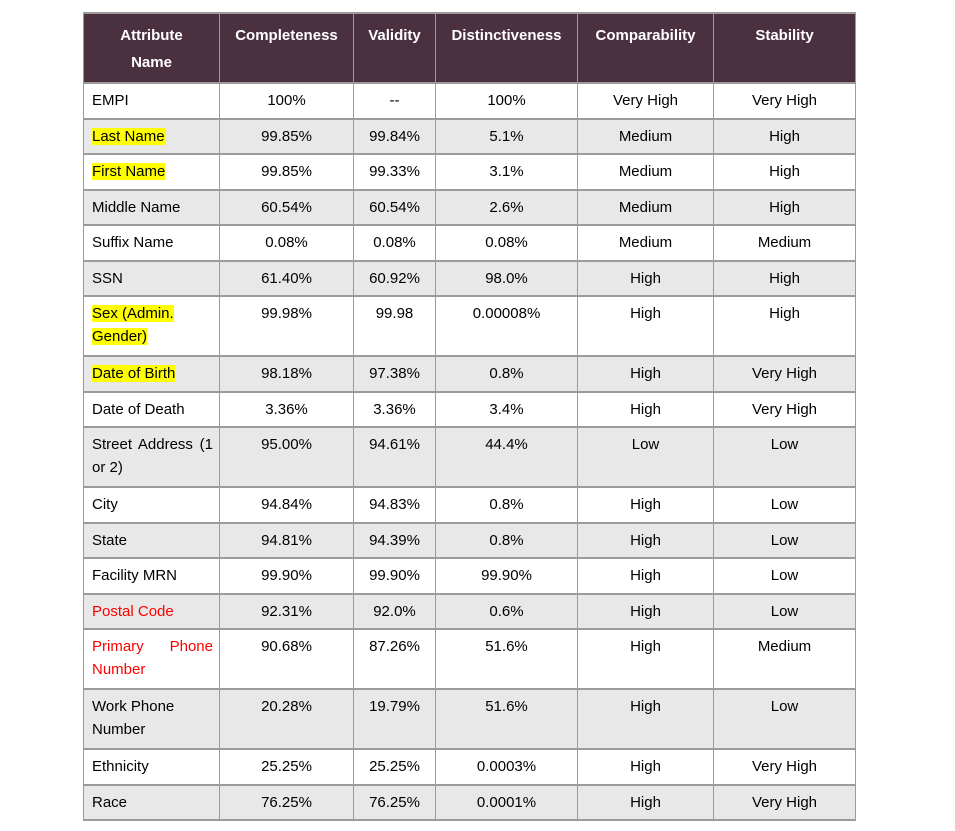 This screenshot has height=831, width=955. I want to click on cell-validity: 76.25%, so click(394, 802).